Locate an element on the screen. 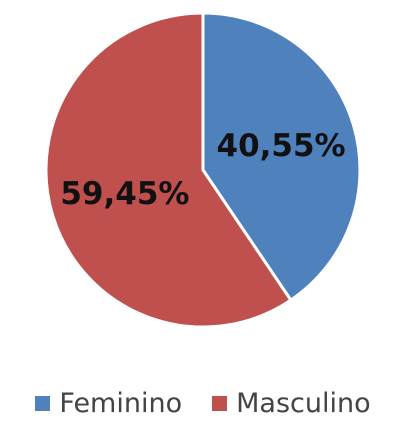  legend-item-masculino: Masculino is located at coordinates (291, 403).